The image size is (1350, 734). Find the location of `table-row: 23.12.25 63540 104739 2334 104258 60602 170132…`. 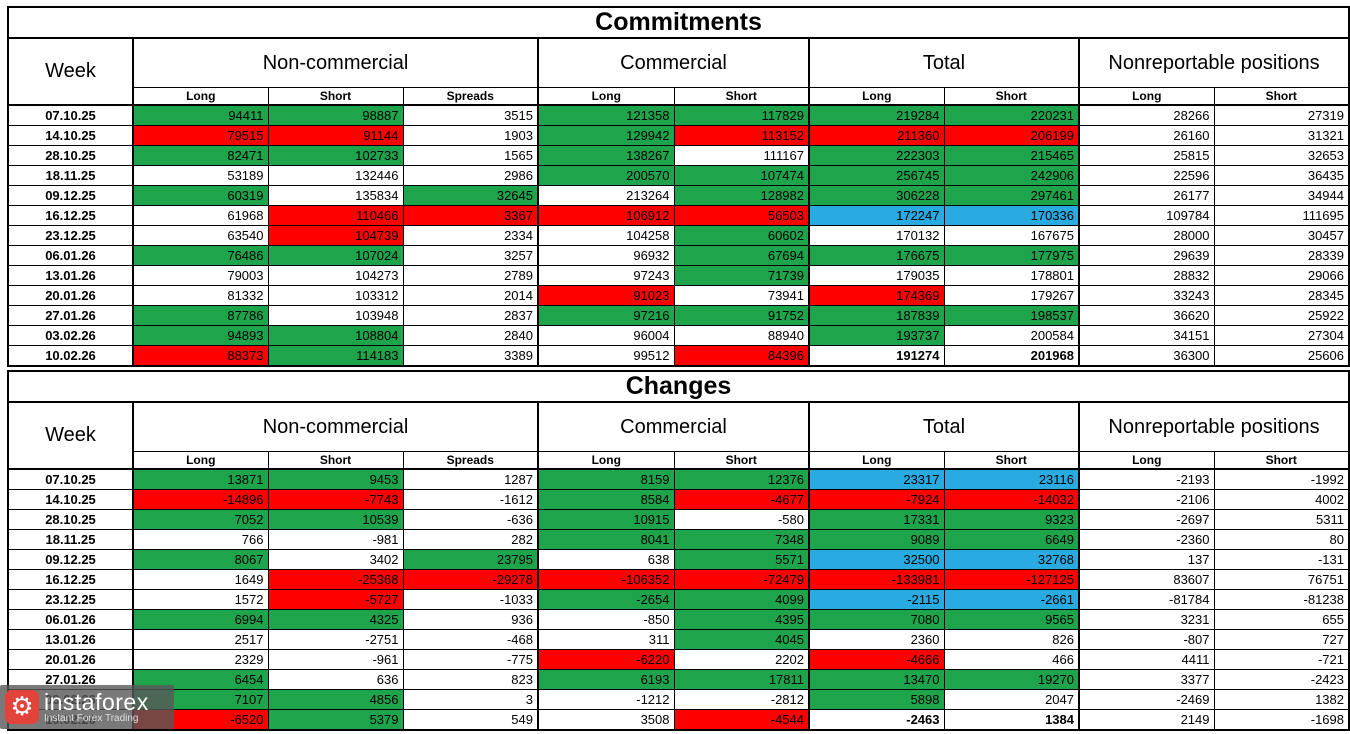

table-row: 23.12.25 63540 104739 2334 104258 60602 170132… is located at coordinates (678, 235).